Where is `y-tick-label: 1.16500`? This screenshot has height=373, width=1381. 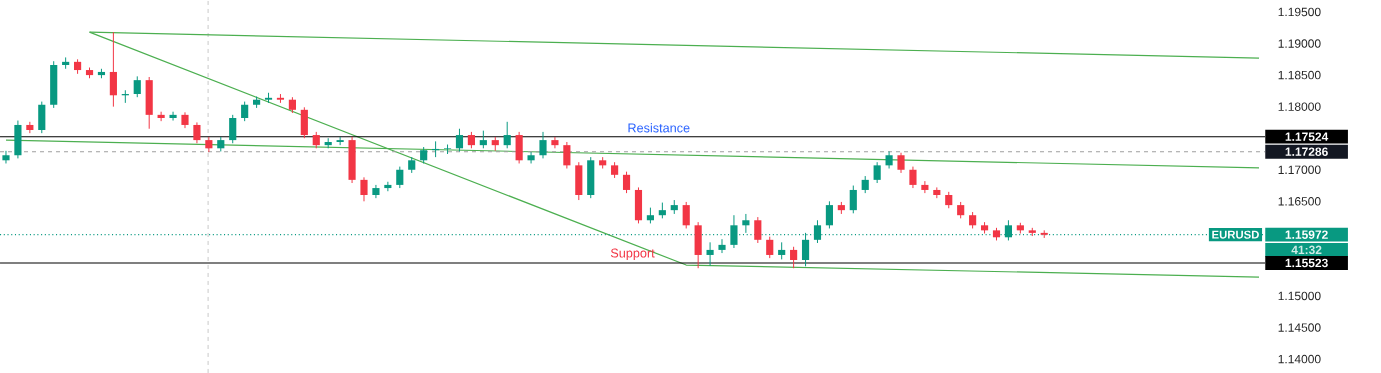 y-tick-label: 1.16500 is located at coordinates (1299, 201).